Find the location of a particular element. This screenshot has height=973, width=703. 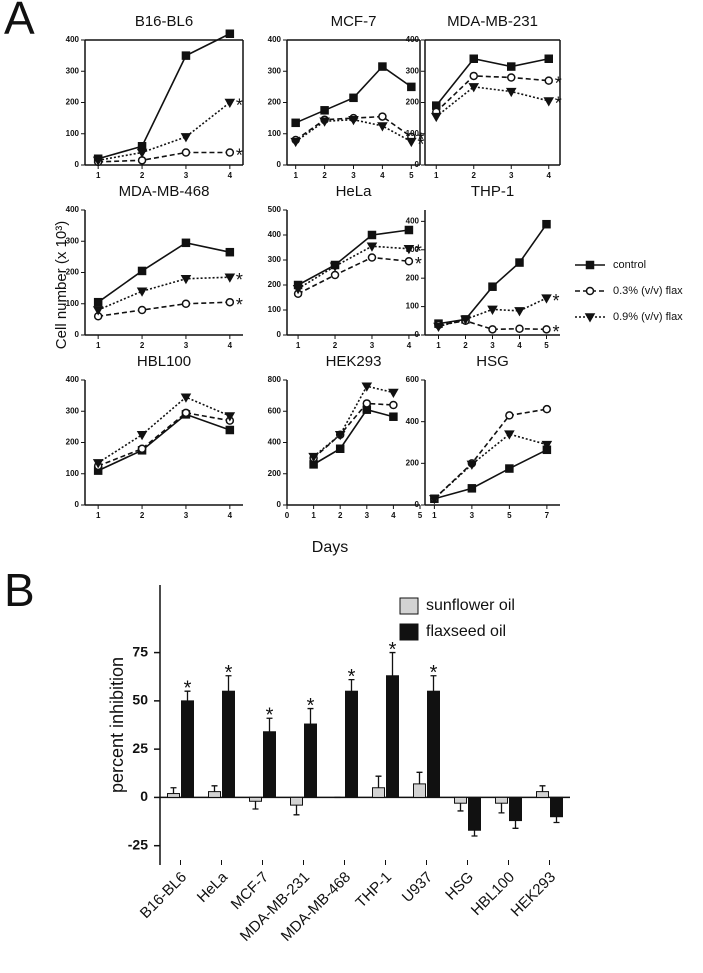

x-tick-label: 0 is located at coordinates (287, 515).